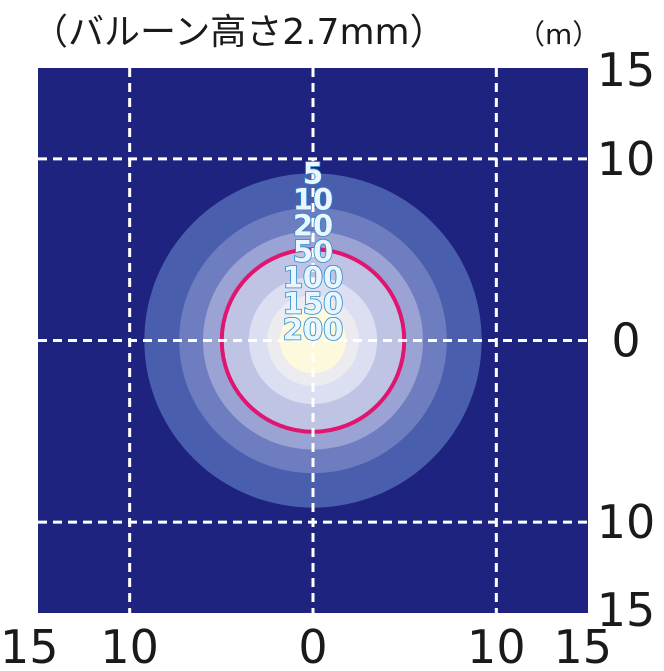 The image size is (664, 671). What do you see at coordinates (313, 199) in the screenshot?
I see `level-label: 10` at bounding box center [313, 199].